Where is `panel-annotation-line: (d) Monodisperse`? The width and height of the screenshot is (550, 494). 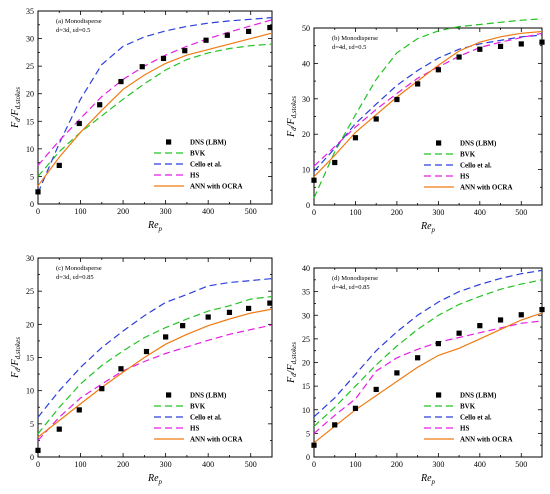
panel-annotation-line: (d) Monodisperse is located at coordinates (355, 278).